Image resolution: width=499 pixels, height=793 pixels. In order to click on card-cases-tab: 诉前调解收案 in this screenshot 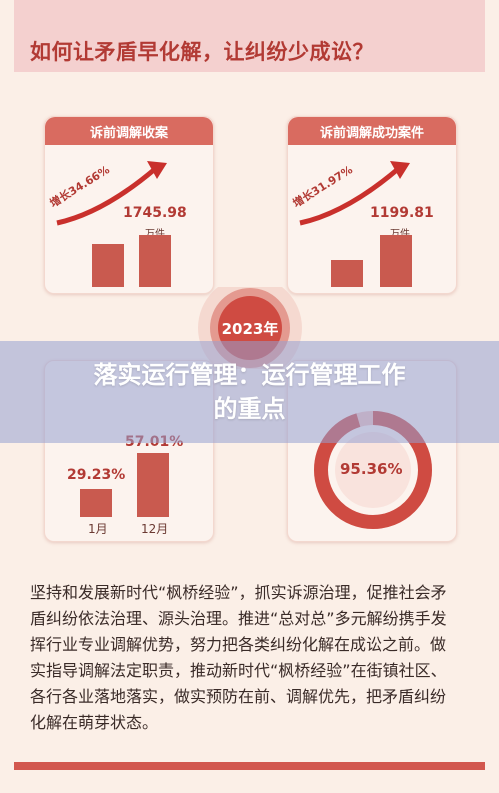, I will do `click(129, 131)`.